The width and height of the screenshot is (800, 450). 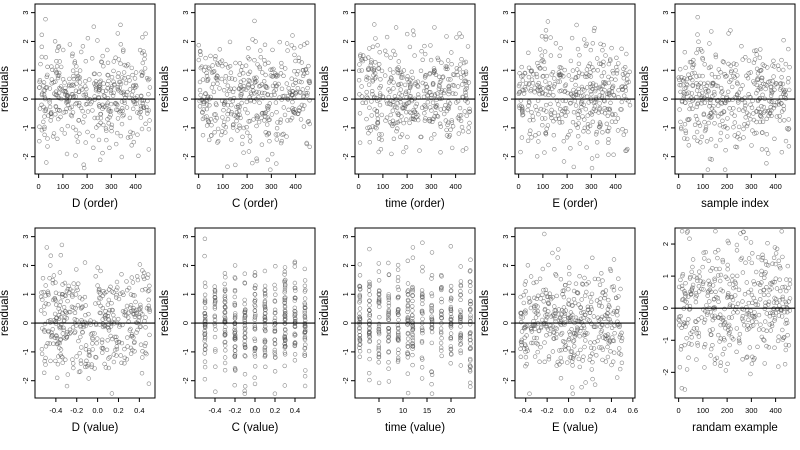 What do you see at coordinates (775, 410) in the screenshot?
I see `x-tick-label: 400` at bounding box center [775, 410].